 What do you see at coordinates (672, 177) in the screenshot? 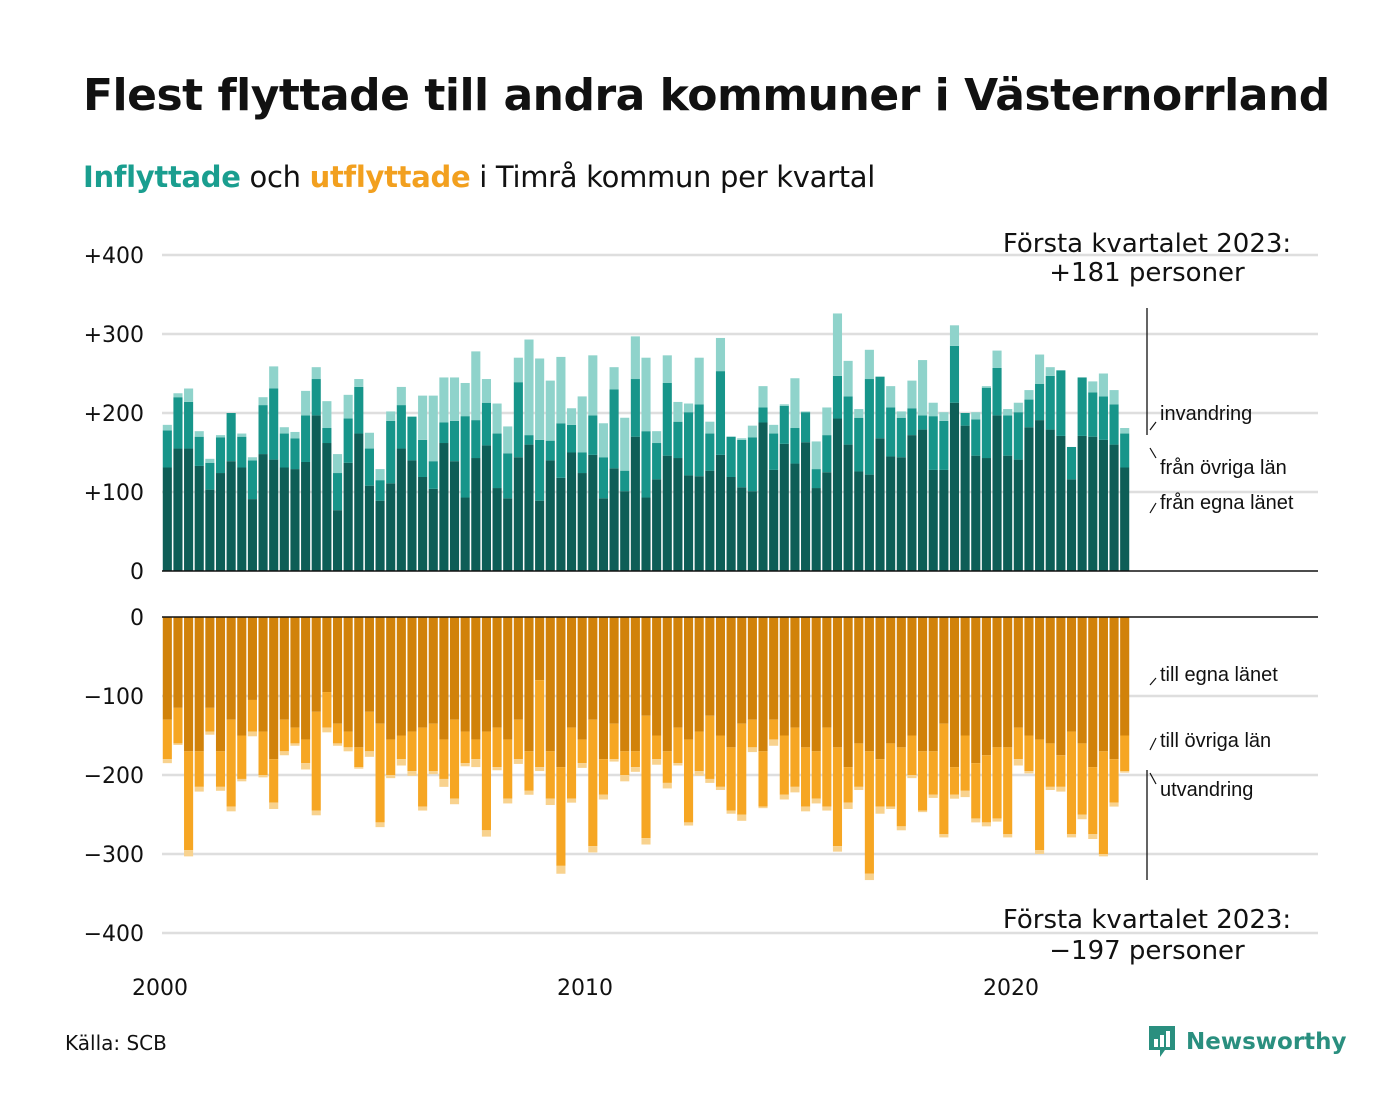
I see `subtitle-rest: i Timrå kommun per kvartal` at bounding box center [672, 177].